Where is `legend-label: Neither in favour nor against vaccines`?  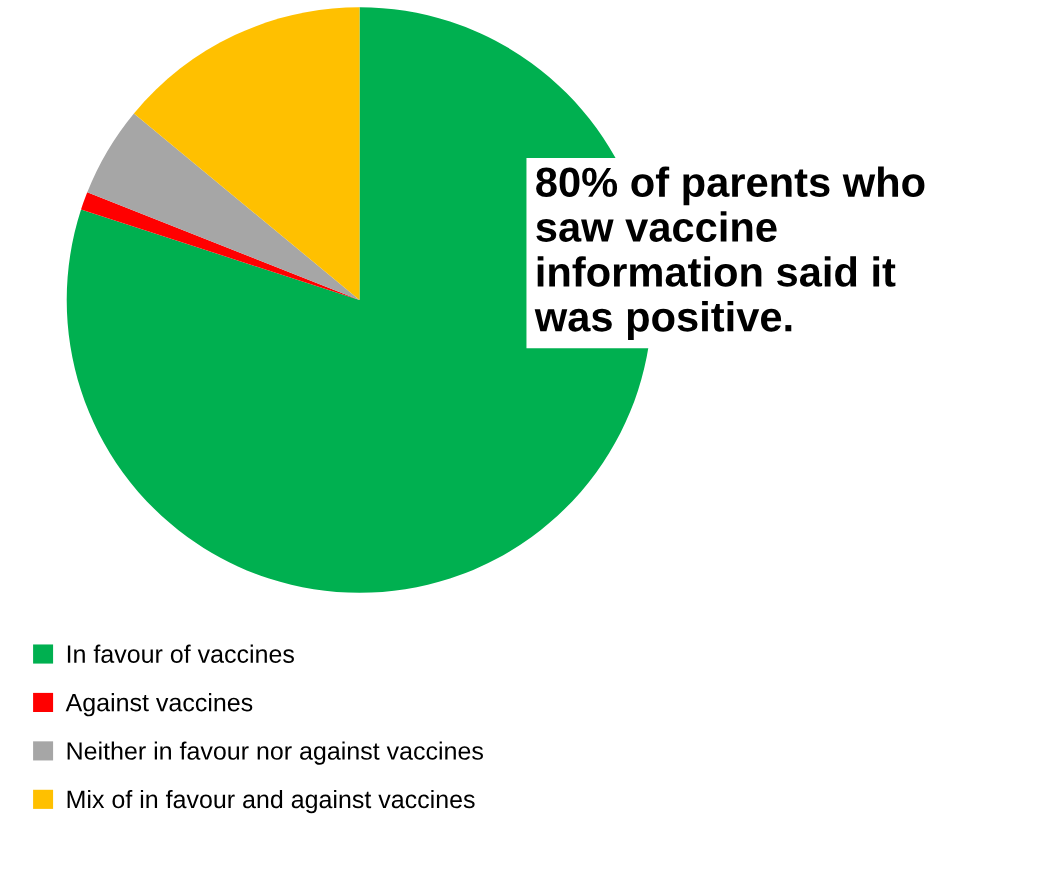 legend-label: Neither in favour nor against vaccines is located at coordinates (275, 753).